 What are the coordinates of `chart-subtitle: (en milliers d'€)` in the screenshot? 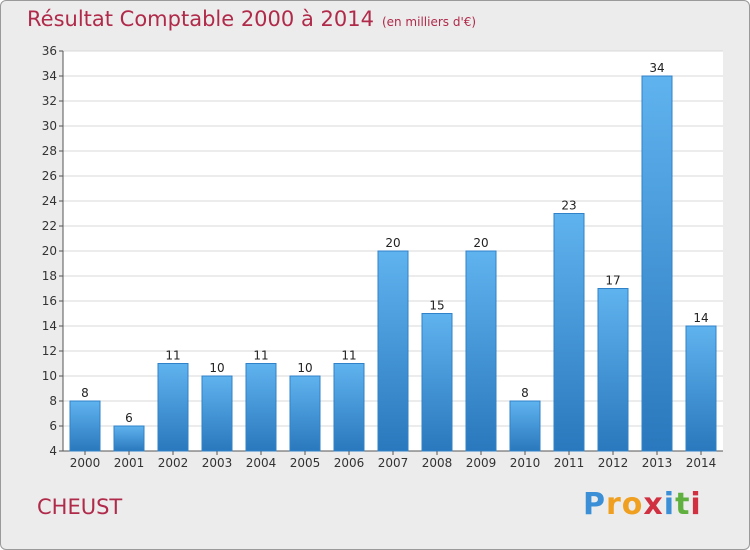 It's located at (429, 22).